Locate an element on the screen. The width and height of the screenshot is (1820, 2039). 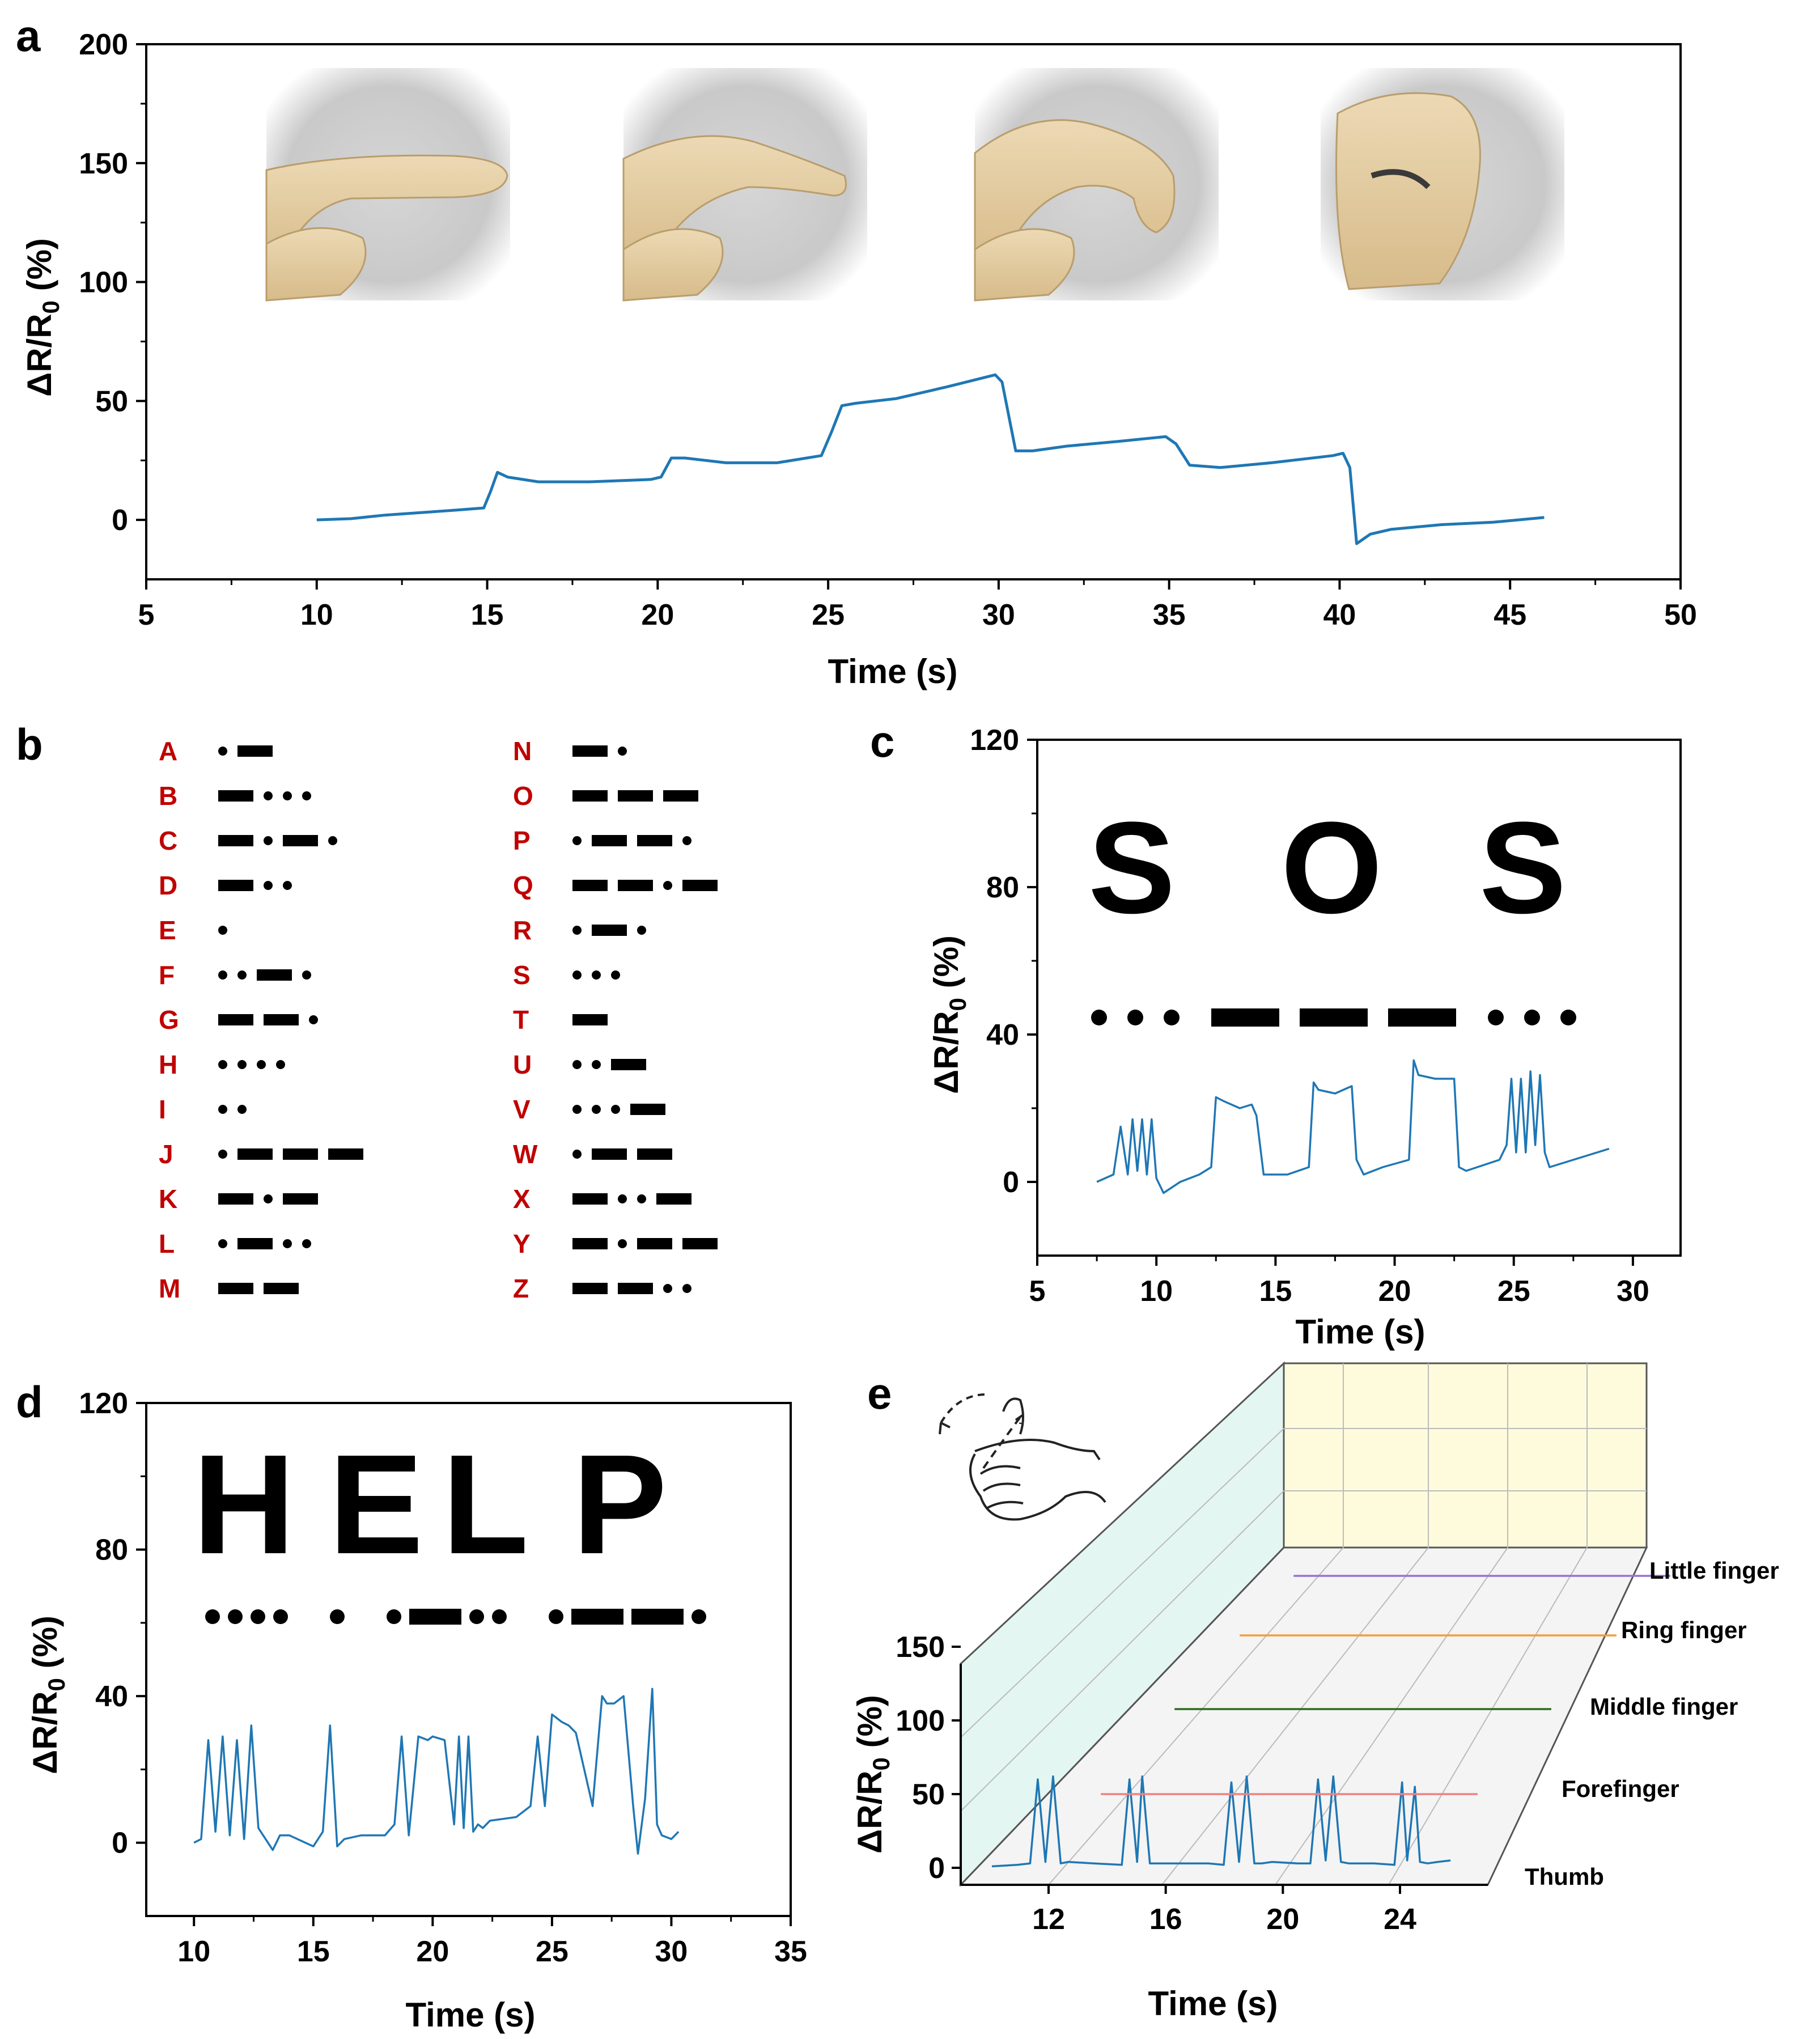
chart-a-xtick-label: 35 is located at coordinates (1169, 615).